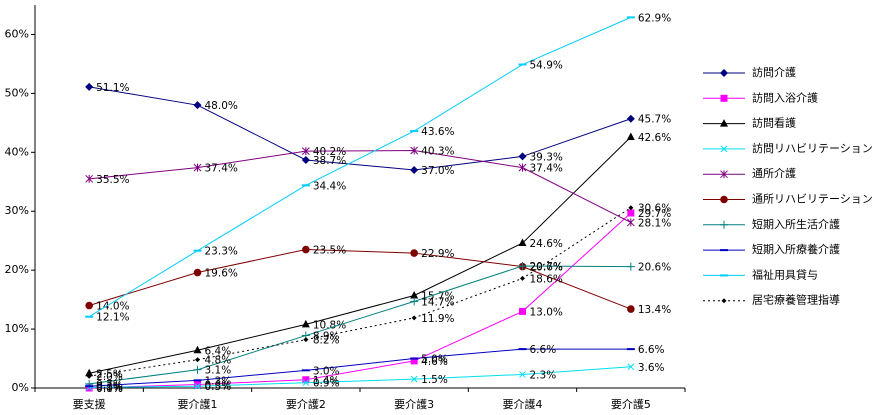  Describe the element at coordinates (218, 351) in the screenshot. I see `data-label: 6.4%` at that location.